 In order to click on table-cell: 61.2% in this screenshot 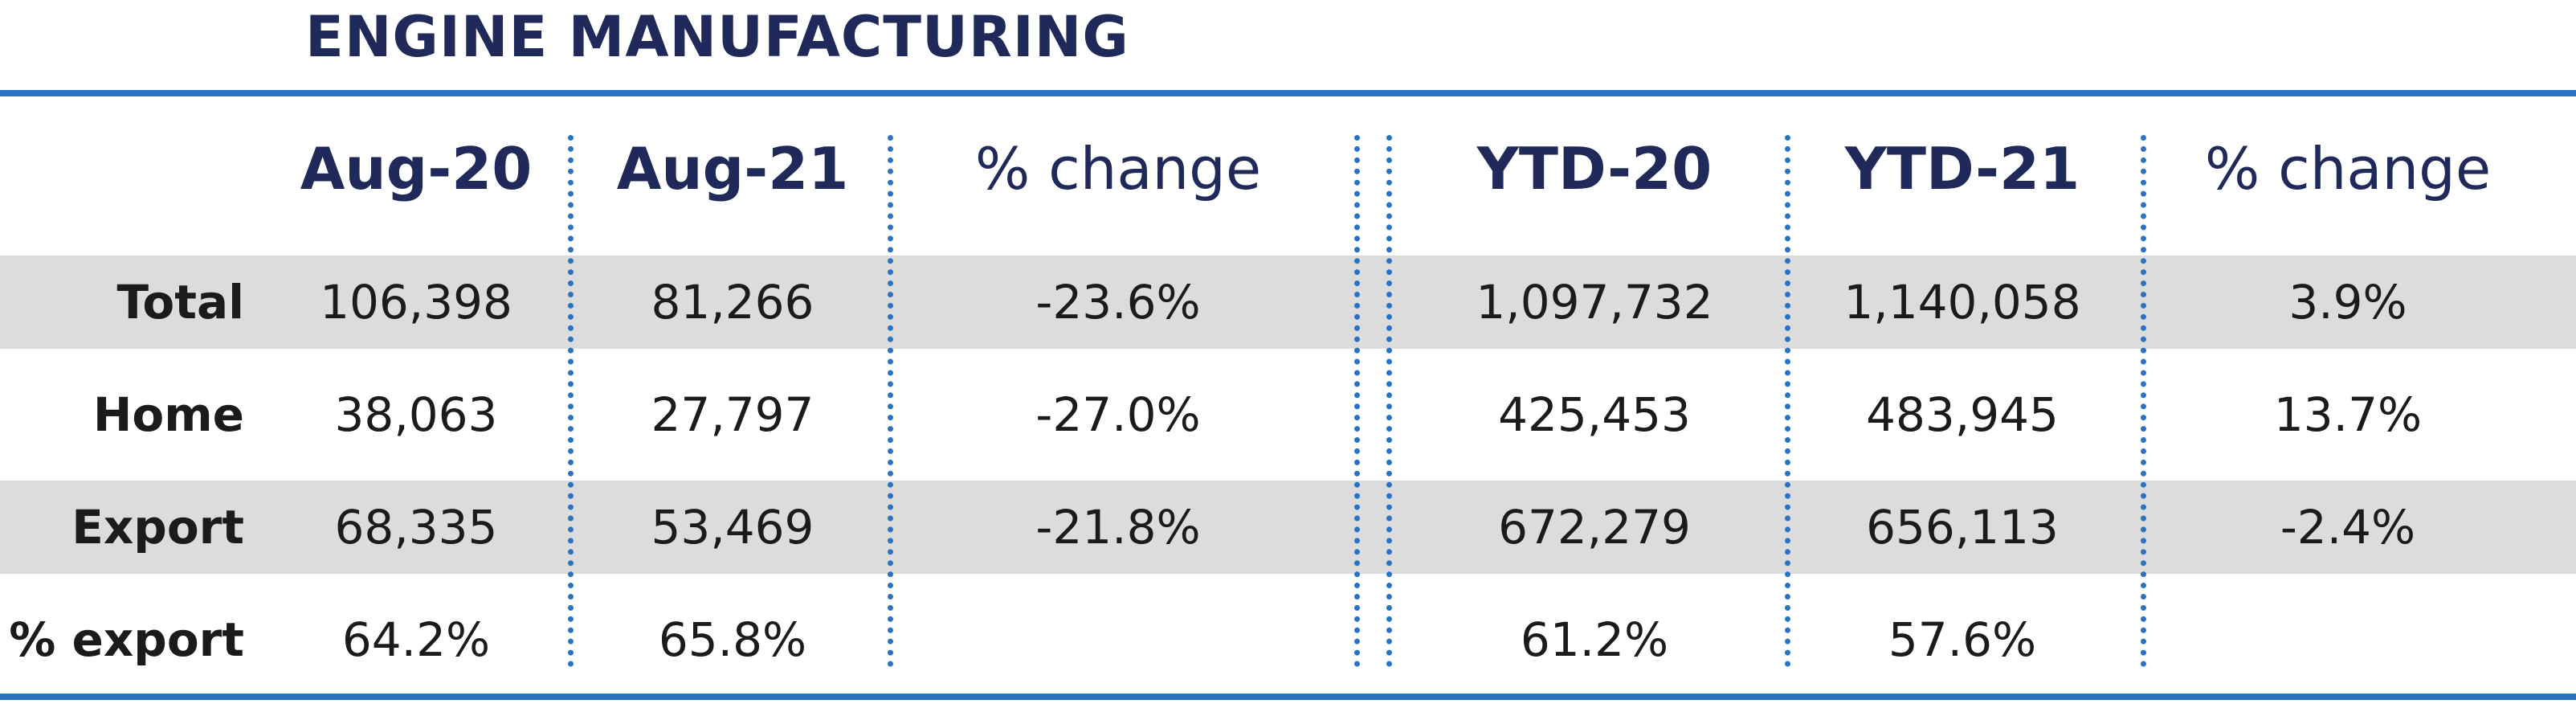, I will do `click(1594, 639)`.